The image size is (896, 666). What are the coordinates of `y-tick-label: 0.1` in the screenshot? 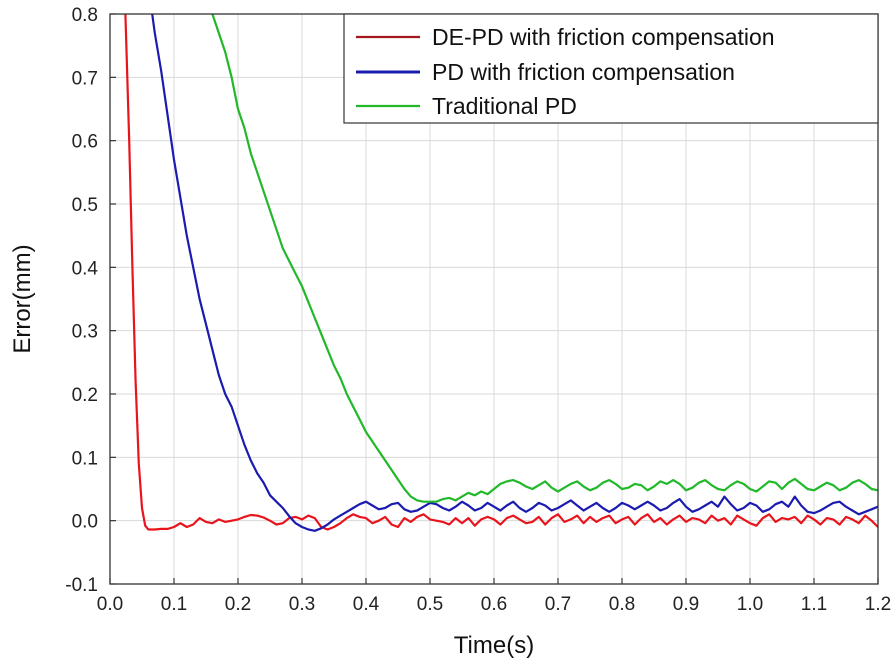 It's located at (85, 458).